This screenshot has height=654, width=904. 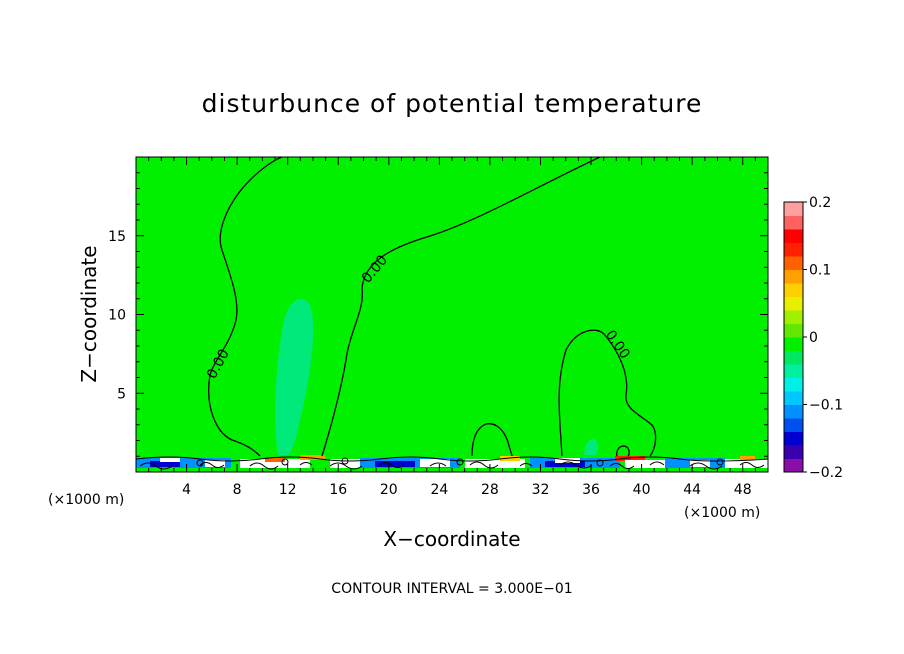 What do you see at coordinates (338, 490) in the screenshot?
I see `x-tick-label: 16` at bounding box center [338, 490].